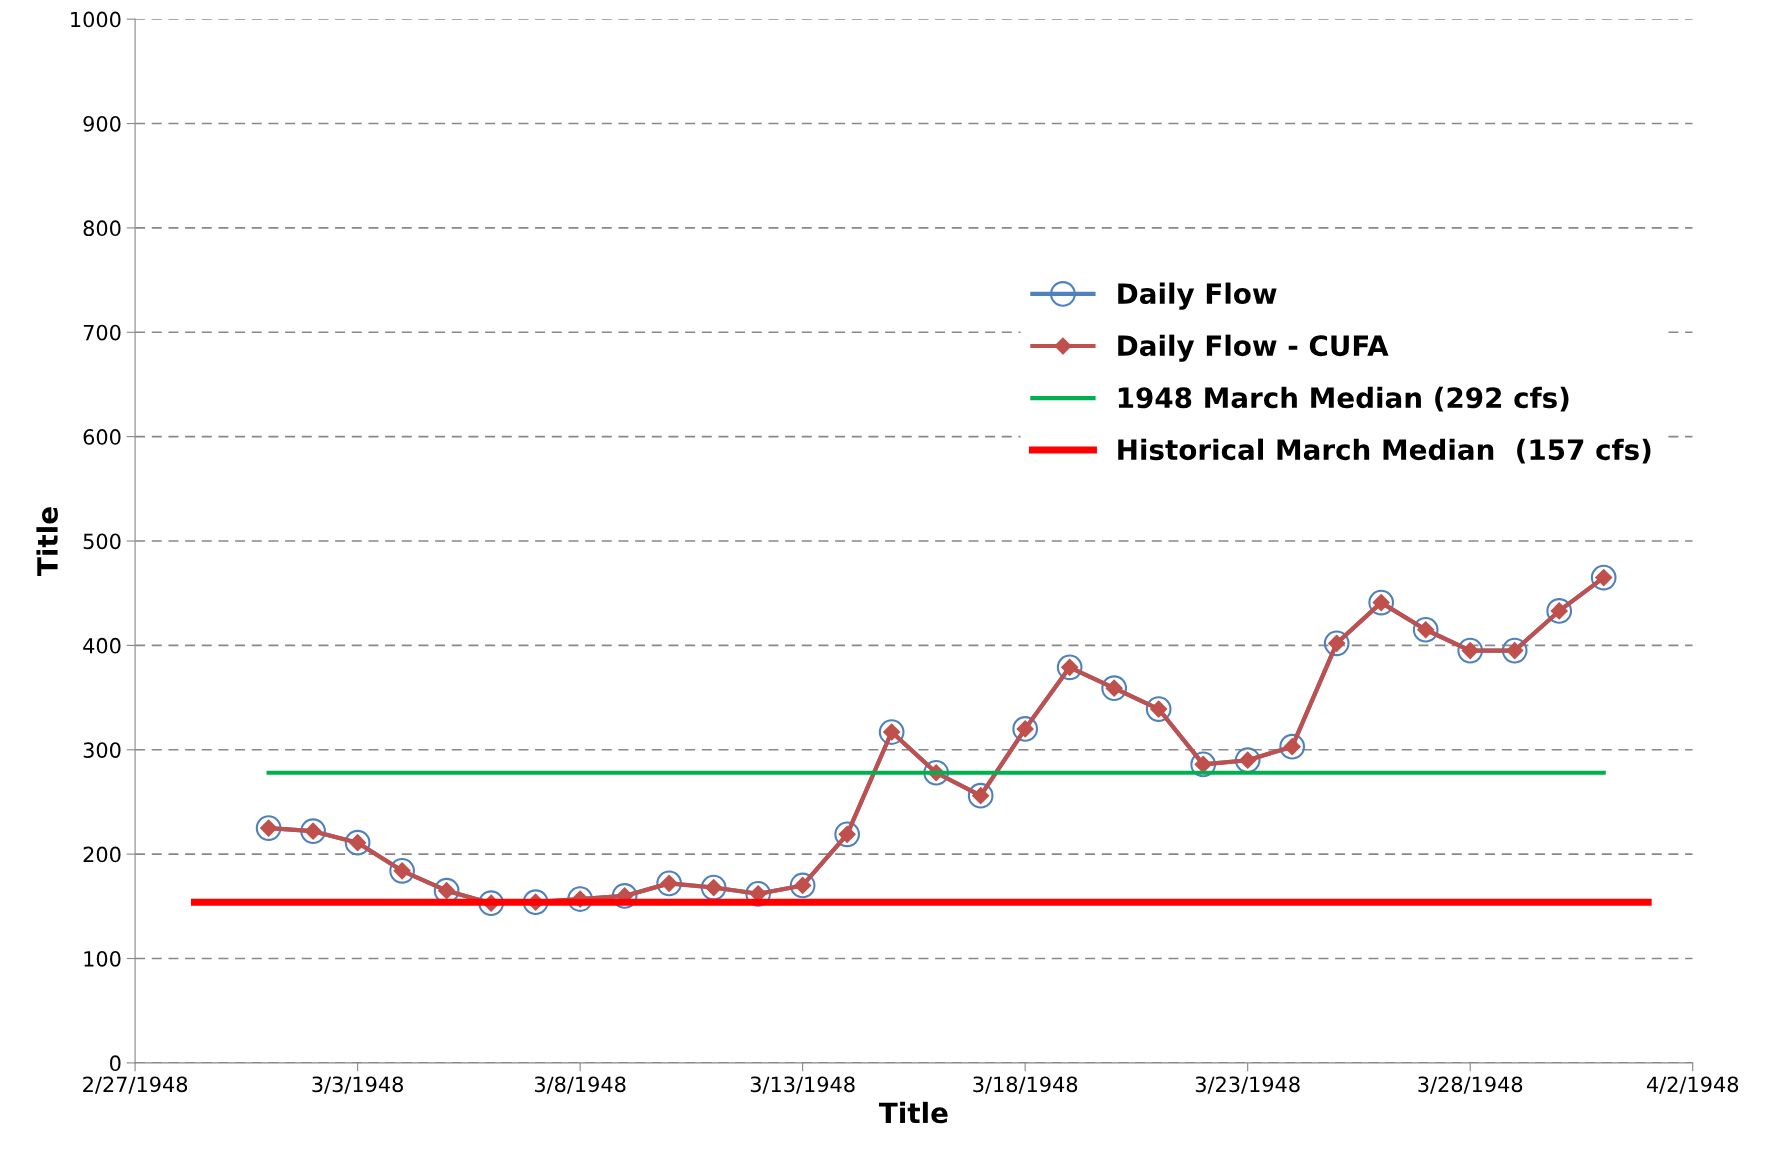  Describe the element at coordinates (1692, 1085) in the screenshot. I see `x-tick-label: 4/2/1948` at that location.